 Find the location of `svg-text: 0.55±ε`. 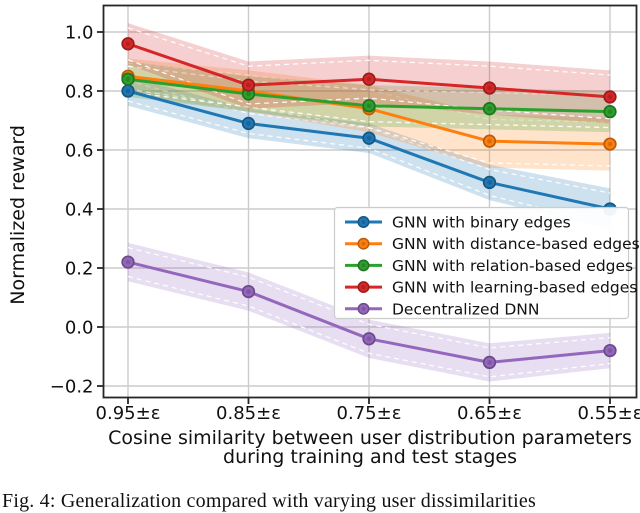

svg-text: 0.55±ε is located at coordinates (609, 413).